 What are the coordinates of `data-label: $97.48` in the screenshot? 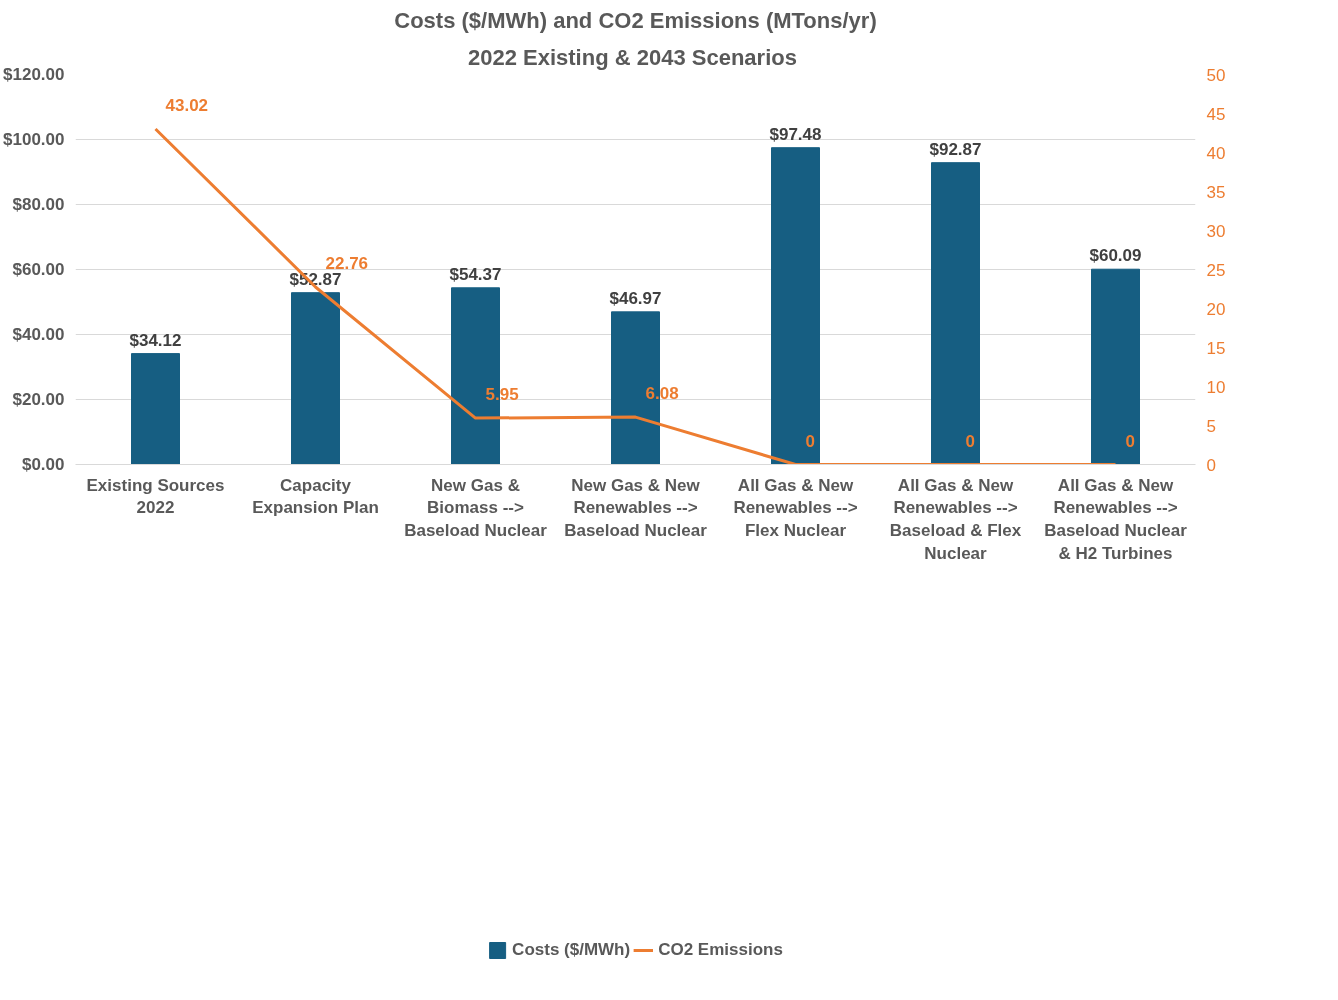 It's located at (795, 134).